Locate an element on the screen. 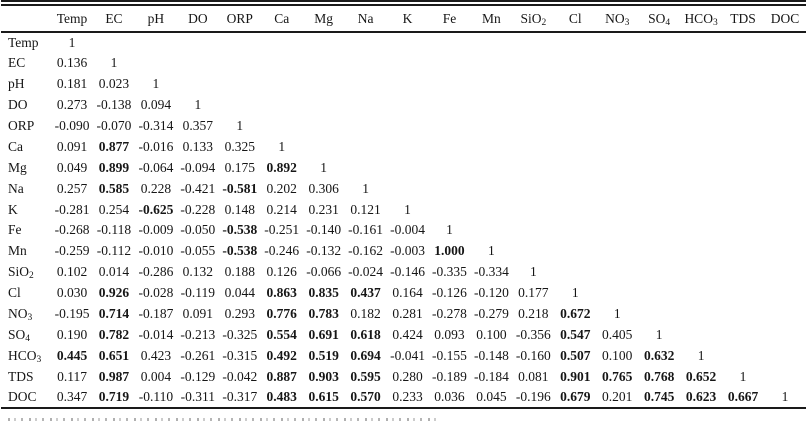 The height and width of the screenshot is (422, 807). corr-cell: -0.066 is located at coordinates (324, 272).